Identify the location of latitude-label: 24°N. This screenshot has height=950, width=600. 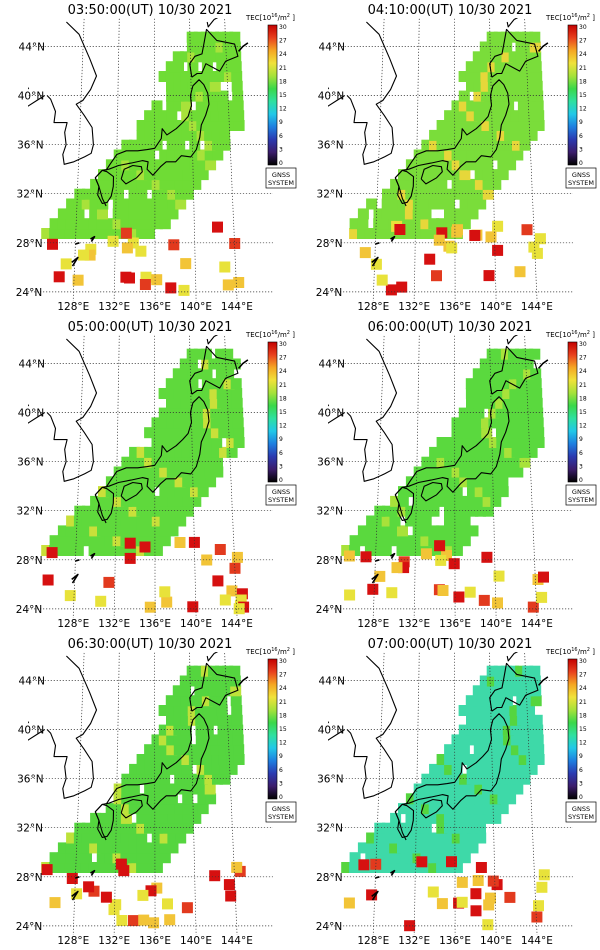
(329, 293).